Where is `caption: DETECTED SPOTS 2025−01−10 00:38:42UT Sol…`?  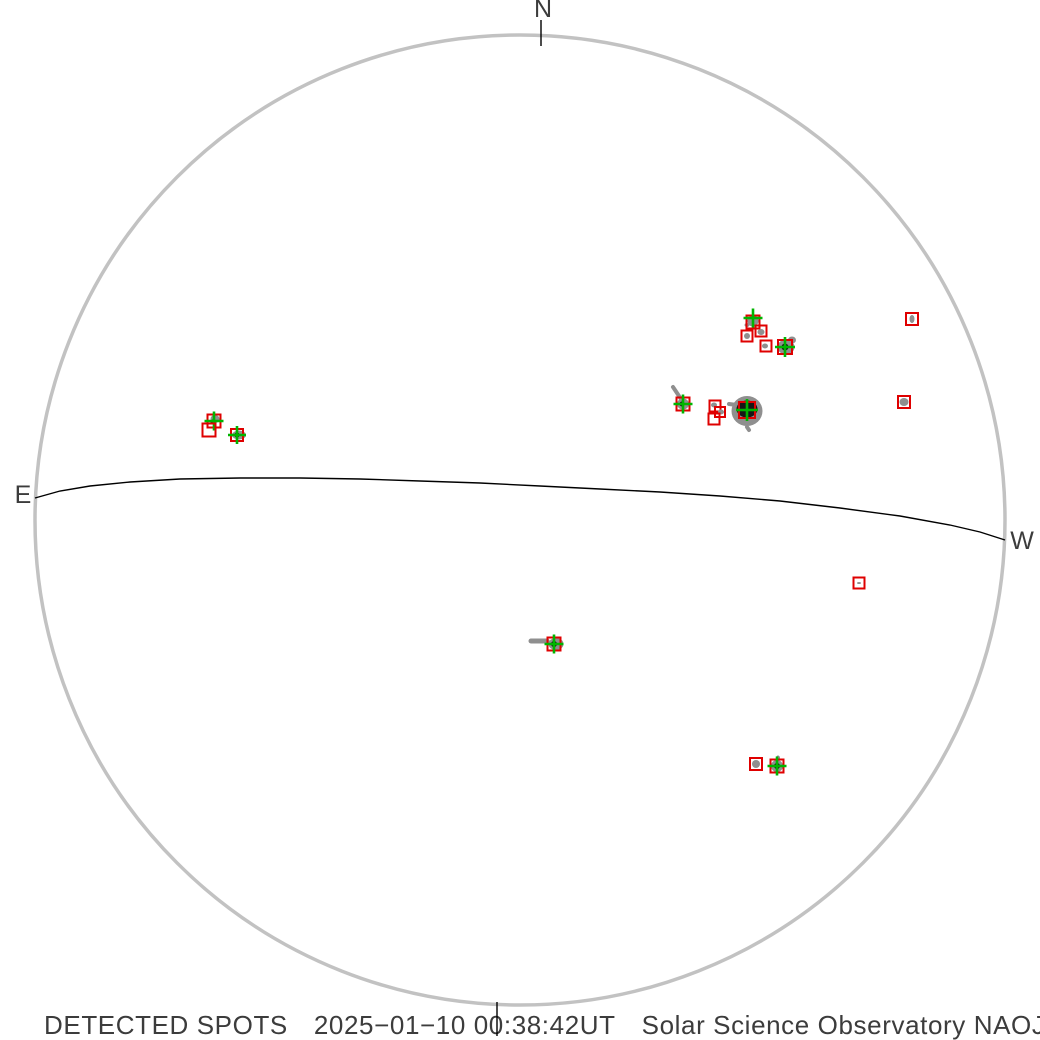 caption: DETECTED SPOTS 2025−01−10 00:38:42UT Sol… is located at coordinates (542, 1025).